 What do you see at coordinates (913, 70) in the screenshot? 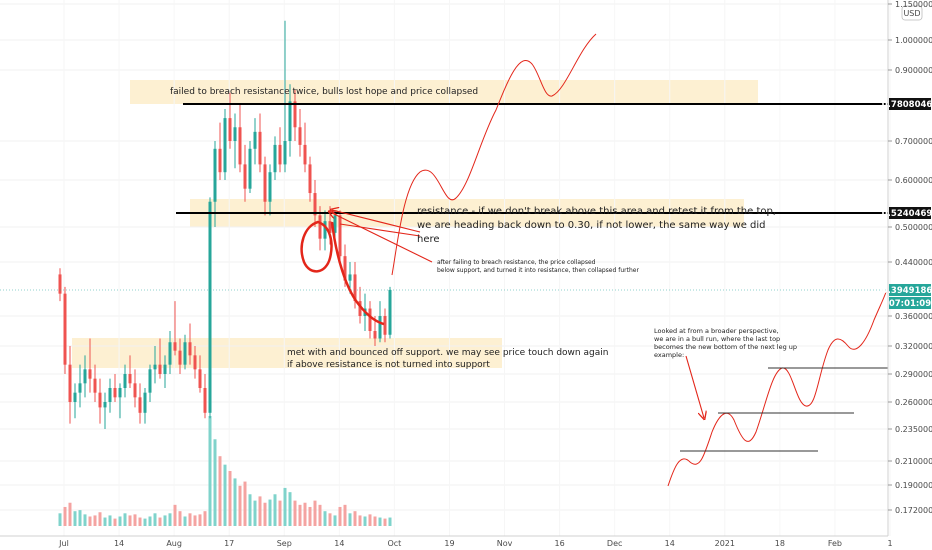
I see `price-tick-label: 0.90000000` at bounding box center [913, 70].